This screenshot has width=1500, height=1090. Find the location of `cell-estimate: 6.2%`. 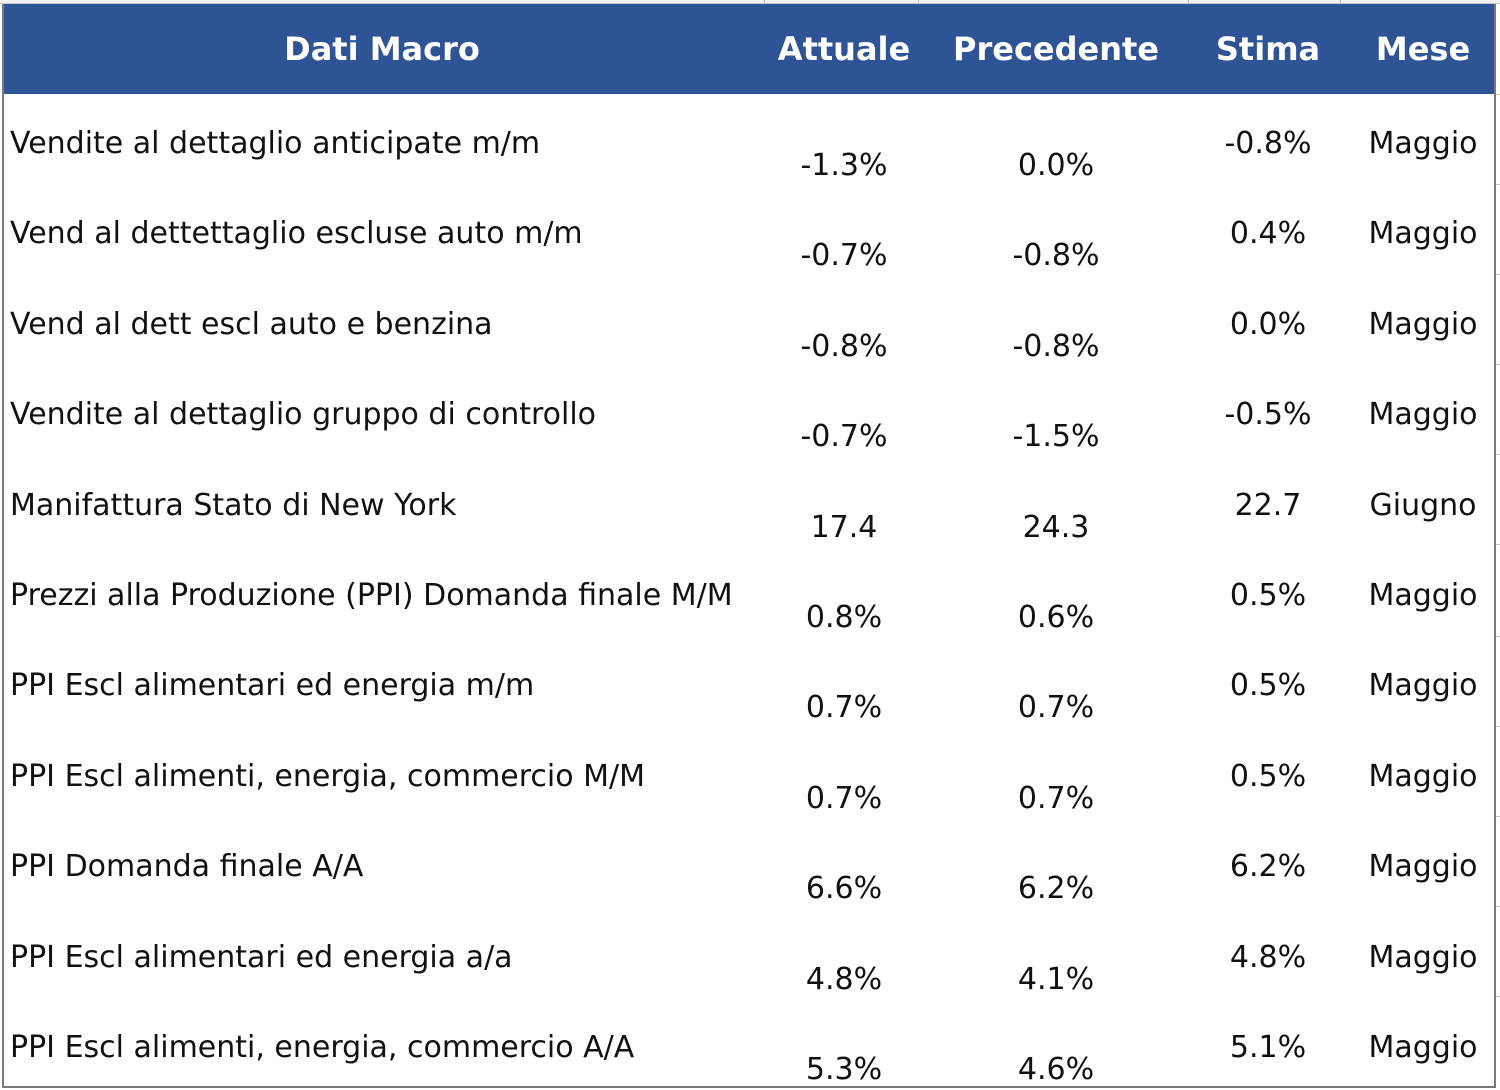

cell-estimate: 6.2% is located at coordinates (1268, 867).